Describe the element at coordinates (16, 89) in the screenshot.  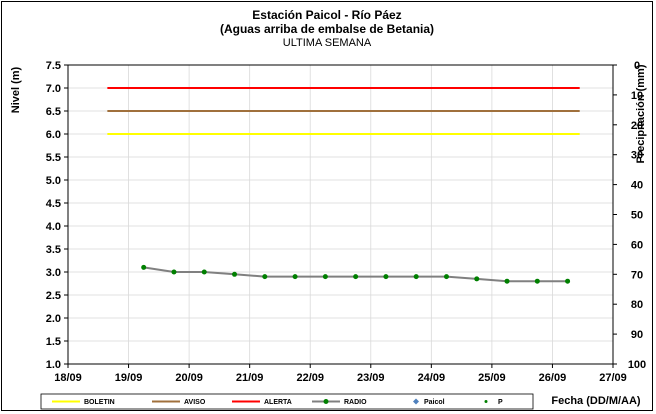
I see `y-axis-title: Nivel (m)` at that location.